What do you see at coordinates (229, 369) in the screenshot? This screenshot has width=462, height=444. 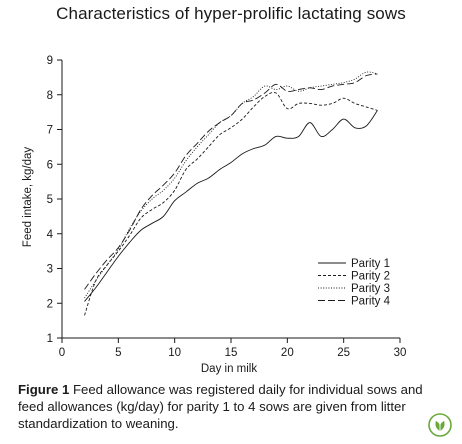 I see `x-axis-label: Day in milk` at bounding box center [229, 369].